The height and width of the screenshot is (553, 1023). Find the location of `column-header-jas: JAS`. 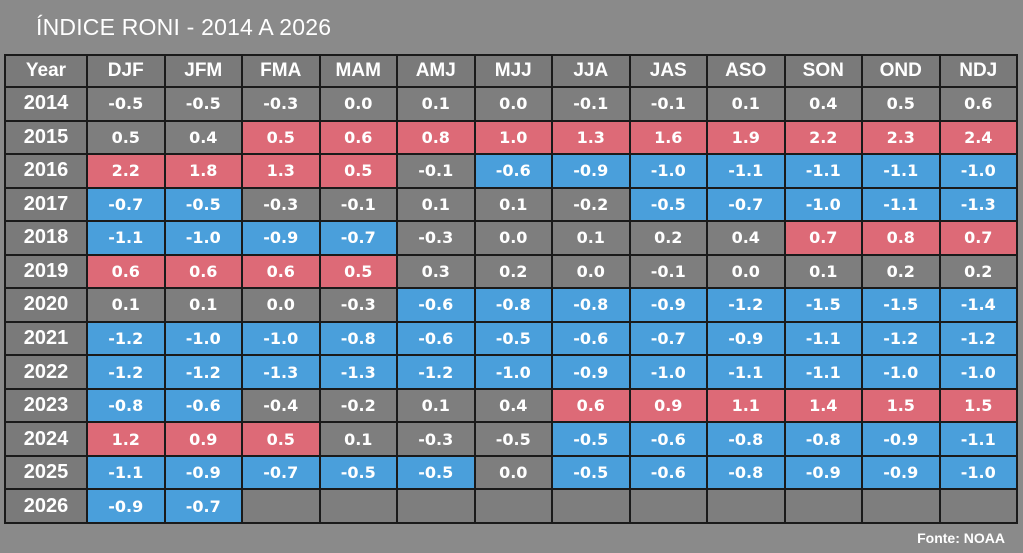

column-header-jas: JAS is located at coordinates (668, 71).